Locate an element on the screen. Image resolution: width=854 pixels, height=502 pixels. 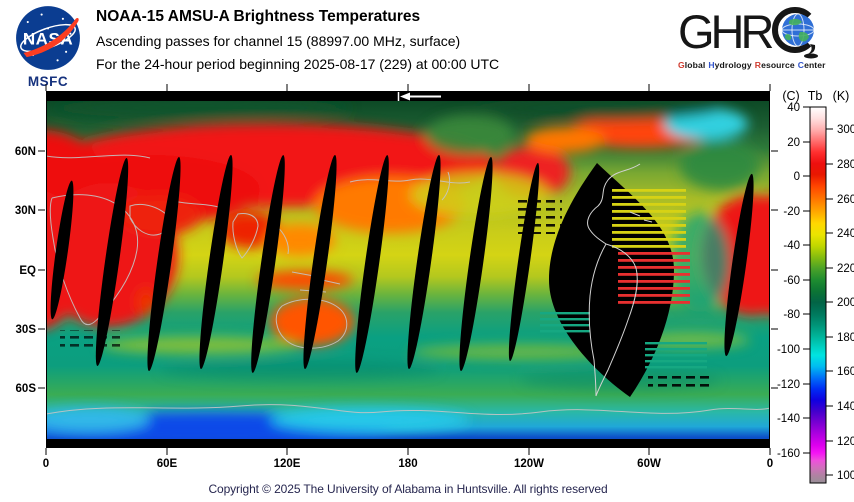
kelvin-tick: 200 is located at coordinates (845, 303).